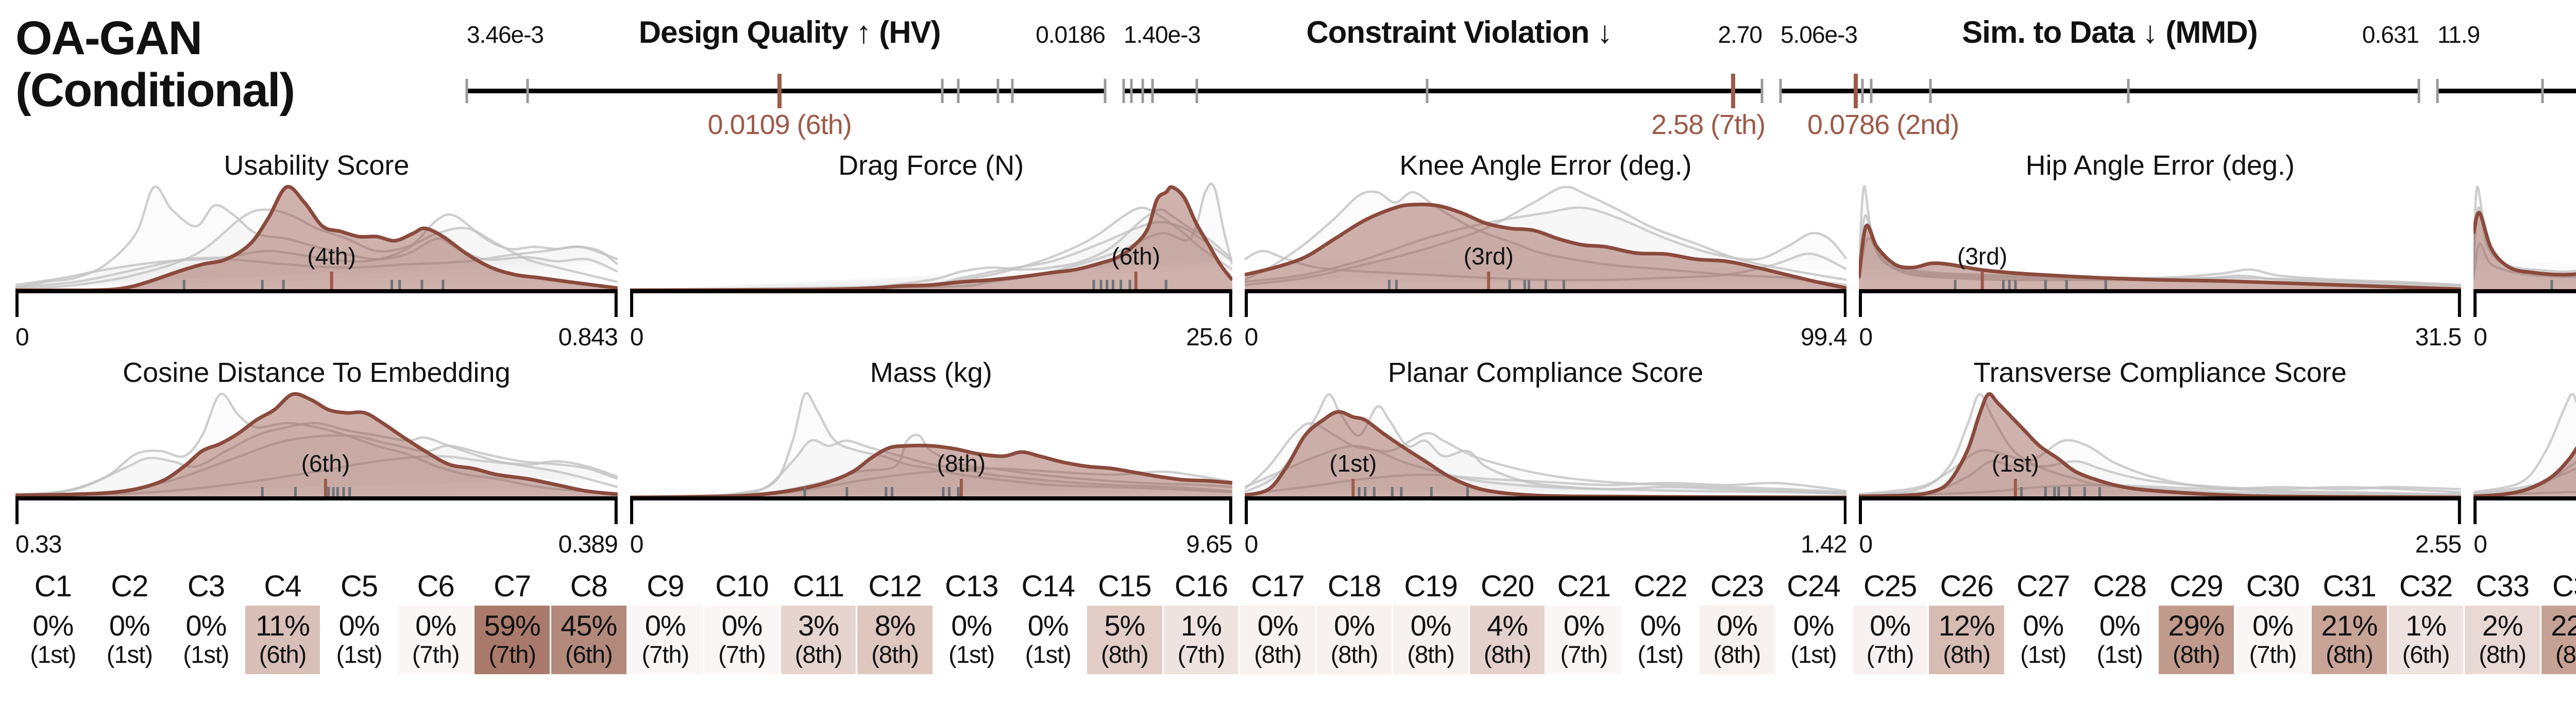 This screenshot has width=2576, height=719. I want to click on kde-plot-canvas: (6th), so click(316, 458).